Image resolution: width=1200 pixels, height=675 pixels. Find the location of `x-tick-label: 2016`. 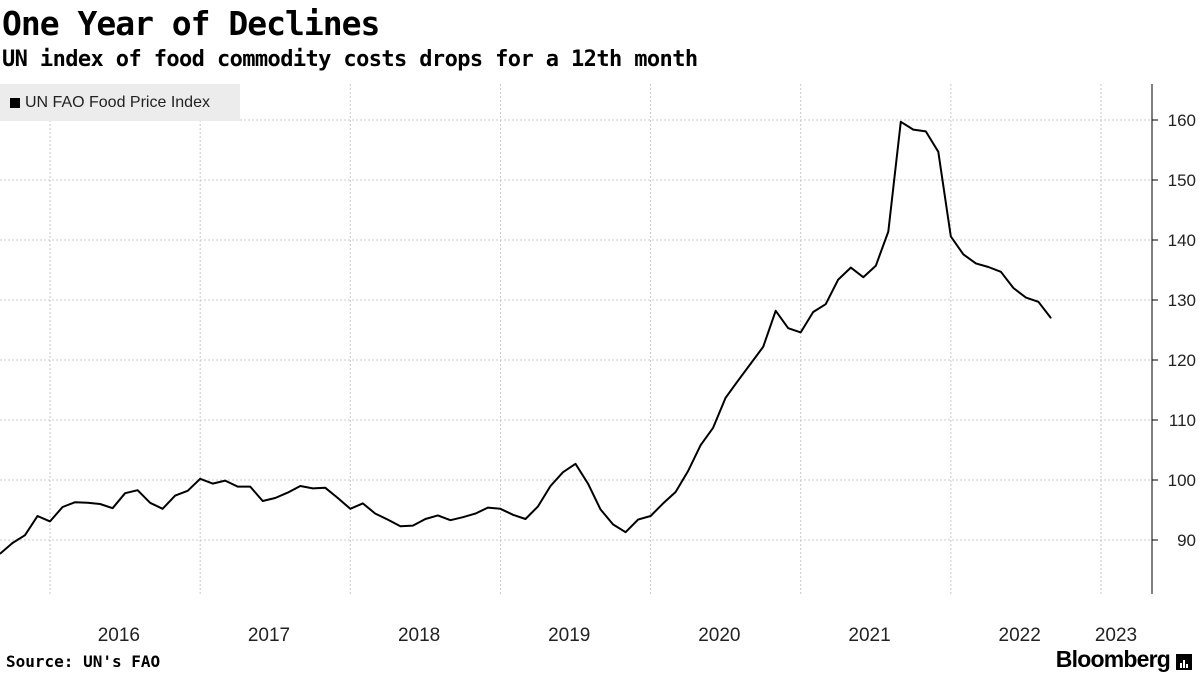

x-tick-label: 2016 is located at coordinates (119, 635).